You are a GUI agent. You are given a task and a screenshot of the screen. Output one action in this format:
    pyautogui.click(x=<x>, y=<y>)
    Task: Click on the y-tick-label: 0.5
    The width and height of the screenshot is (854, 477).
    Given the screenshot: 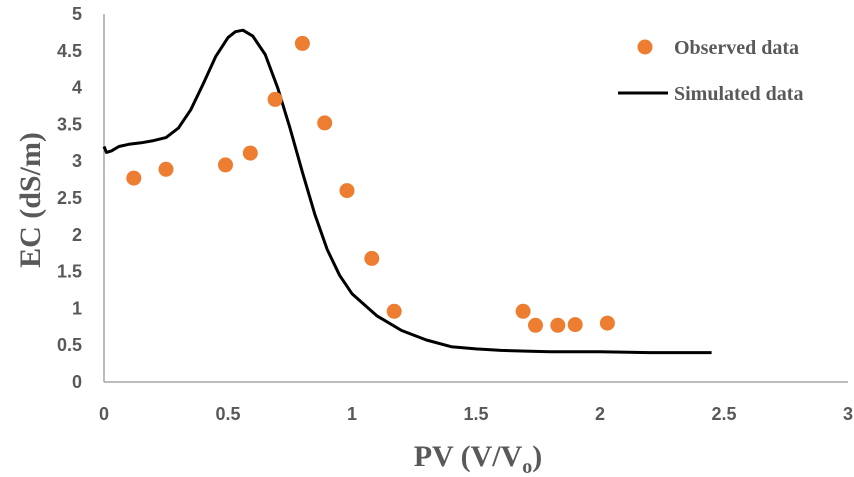 What is the action you would take?
    pyautogui.click(x=69, y=345)
    